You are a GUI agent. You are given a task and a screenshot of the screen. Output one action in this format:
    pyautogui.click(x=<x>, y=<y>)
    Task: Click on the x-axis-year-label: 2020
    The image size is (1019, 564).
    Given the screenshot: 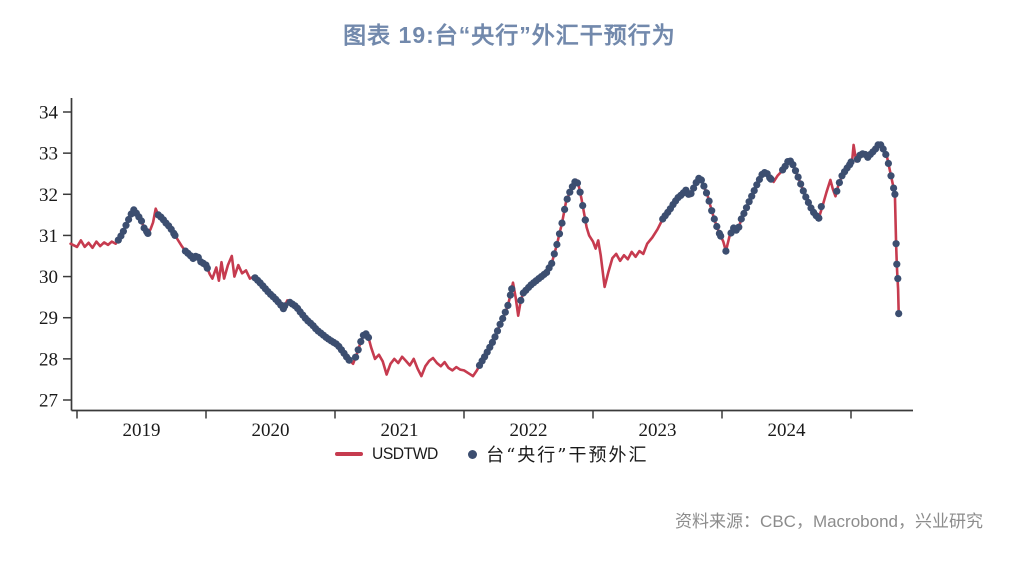 What is the action you would take?
    pyautogui.click(x=271, y=430)
    